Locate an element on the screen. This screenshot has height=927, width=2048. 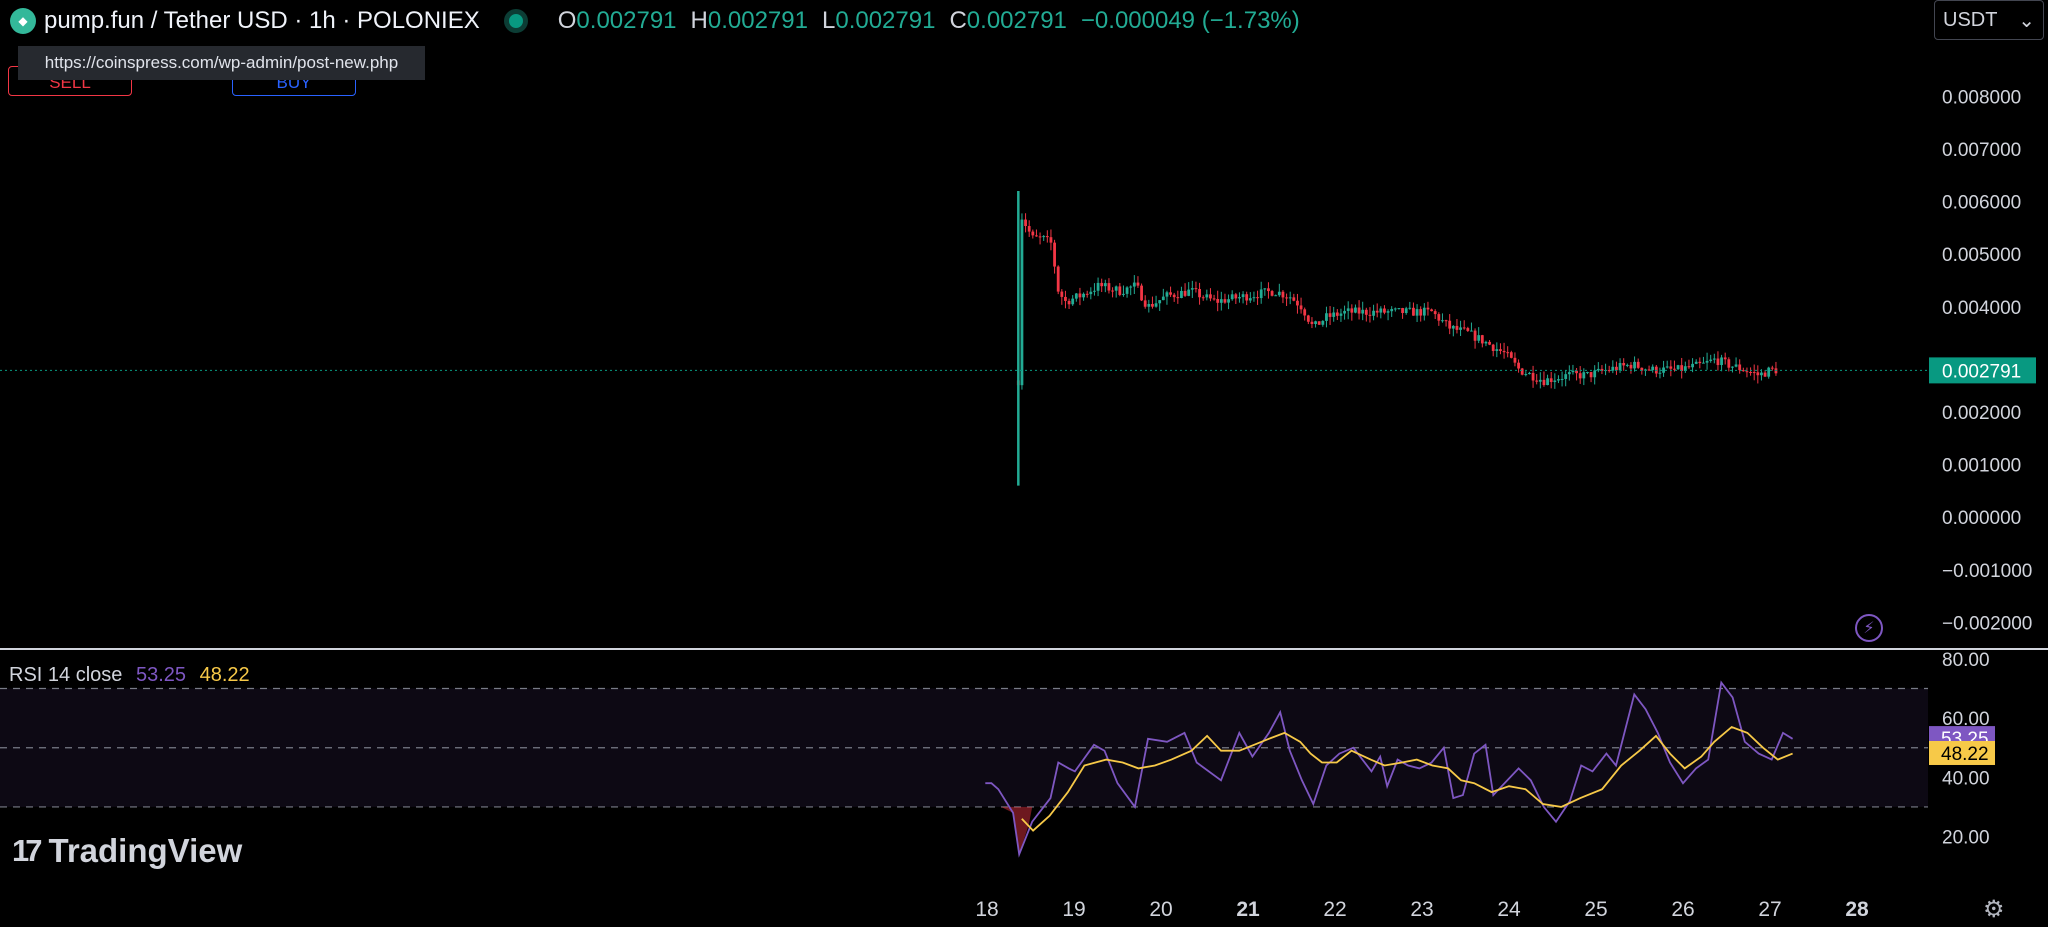
symbol-title: pump.fun / Tether USD · 1h · POLONIEX is located at coordinates (262, 20).